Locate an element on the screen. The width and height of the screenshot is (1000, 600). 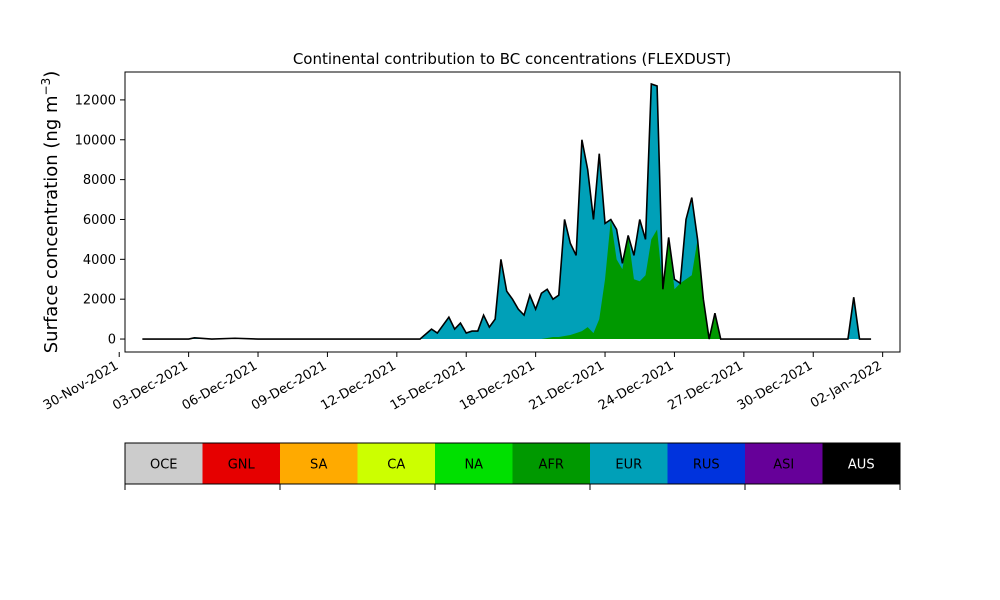
y-tick-label: 2000 is located at coordinates (99, 300).